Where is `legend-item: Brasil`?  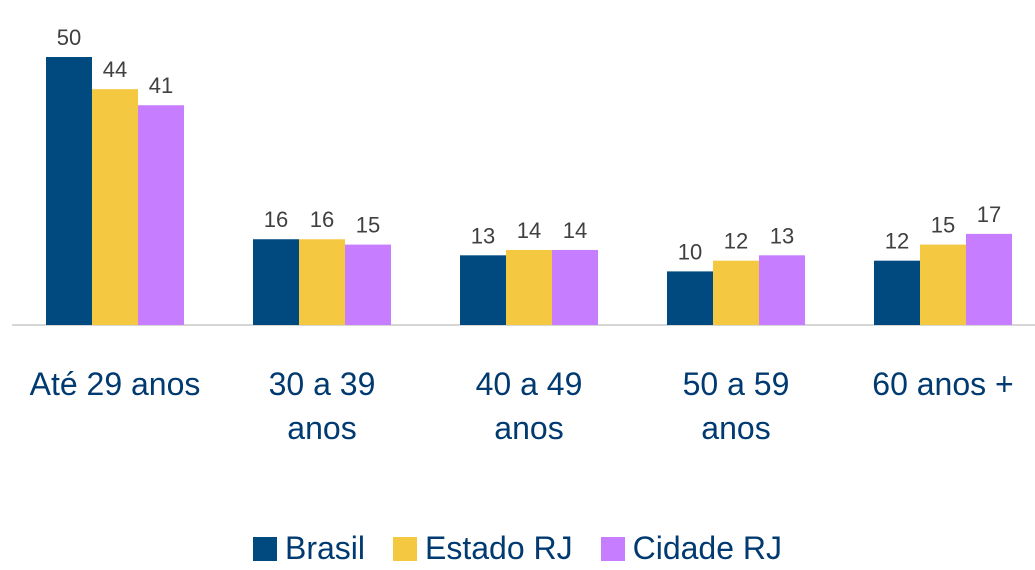 legend-item: Brasil is located at coordinates (308, 548).